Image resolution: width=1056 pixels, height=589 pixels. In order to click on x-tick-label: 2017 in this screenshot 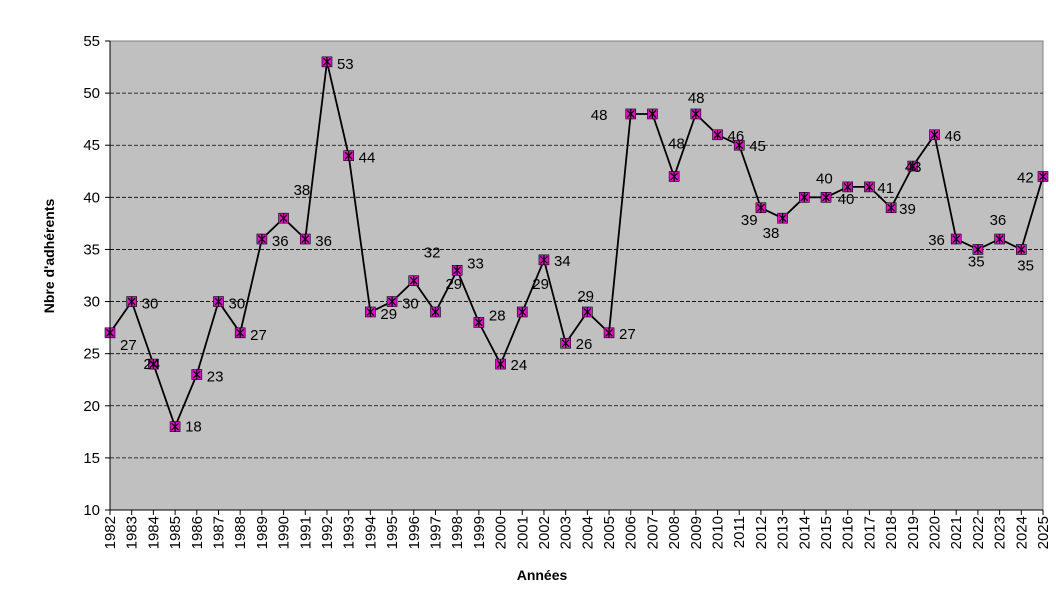, I will do `click(869, 532)`.